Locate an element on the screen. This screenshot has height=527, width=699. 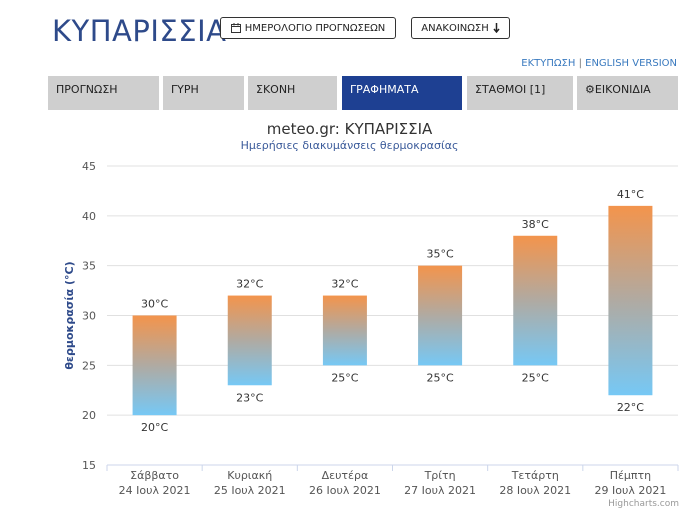
y-tick-label: 30 is located at coordinates (89, 316).